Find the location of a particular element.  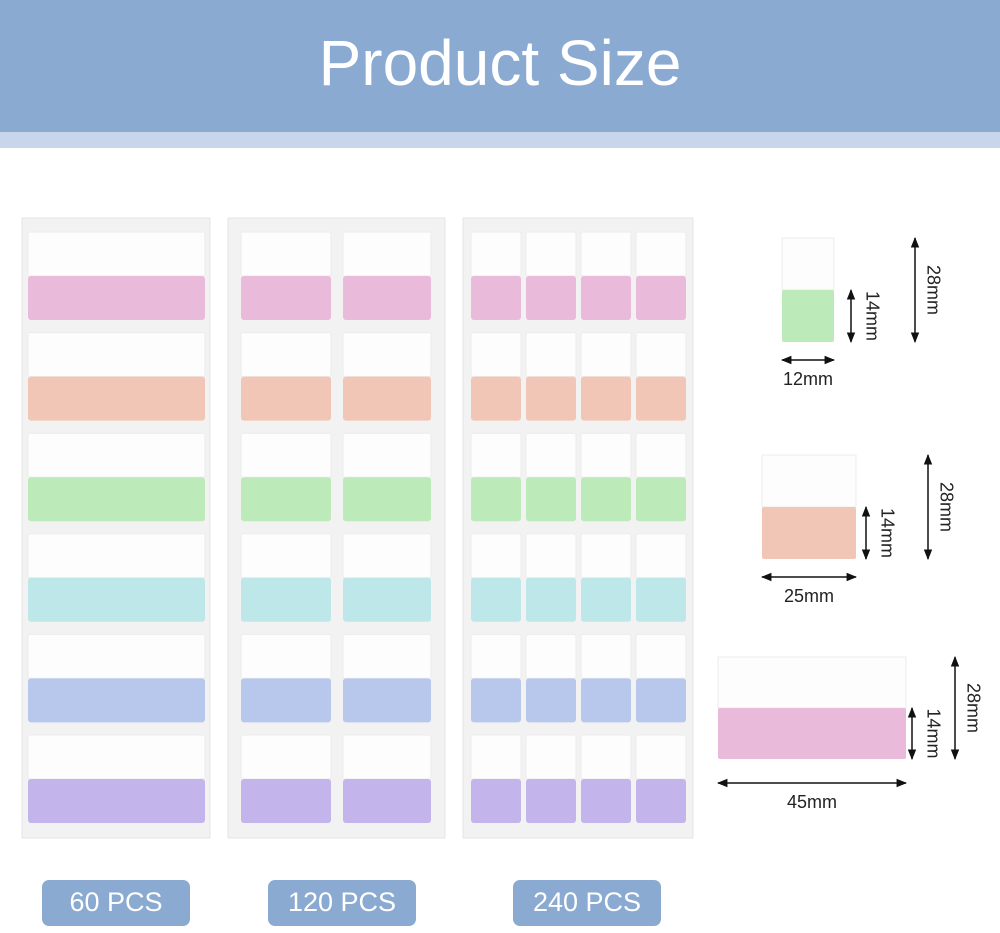

quantity-label: 240 PCS is located at coordinates (587, 902).